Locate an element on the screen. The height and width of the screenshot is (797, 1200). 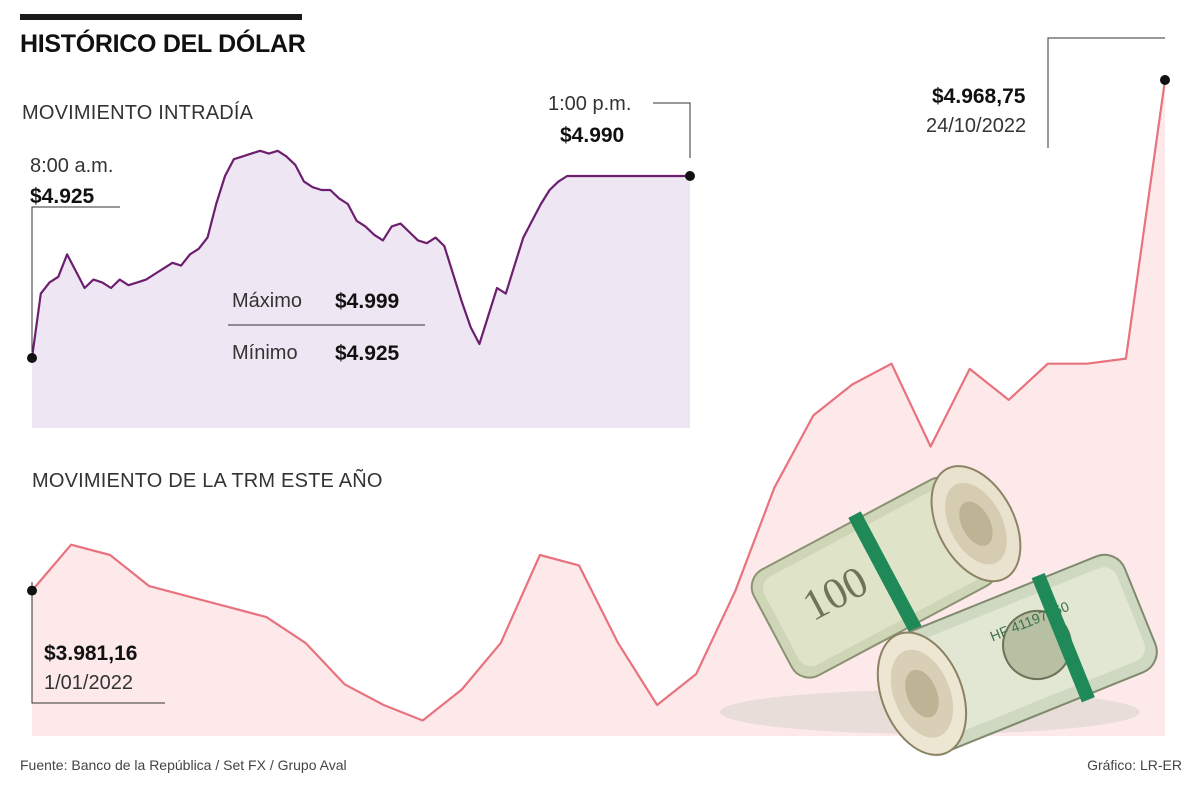
intraday-start-time: 8:00 a.m. is located at coordinates (71, 166).